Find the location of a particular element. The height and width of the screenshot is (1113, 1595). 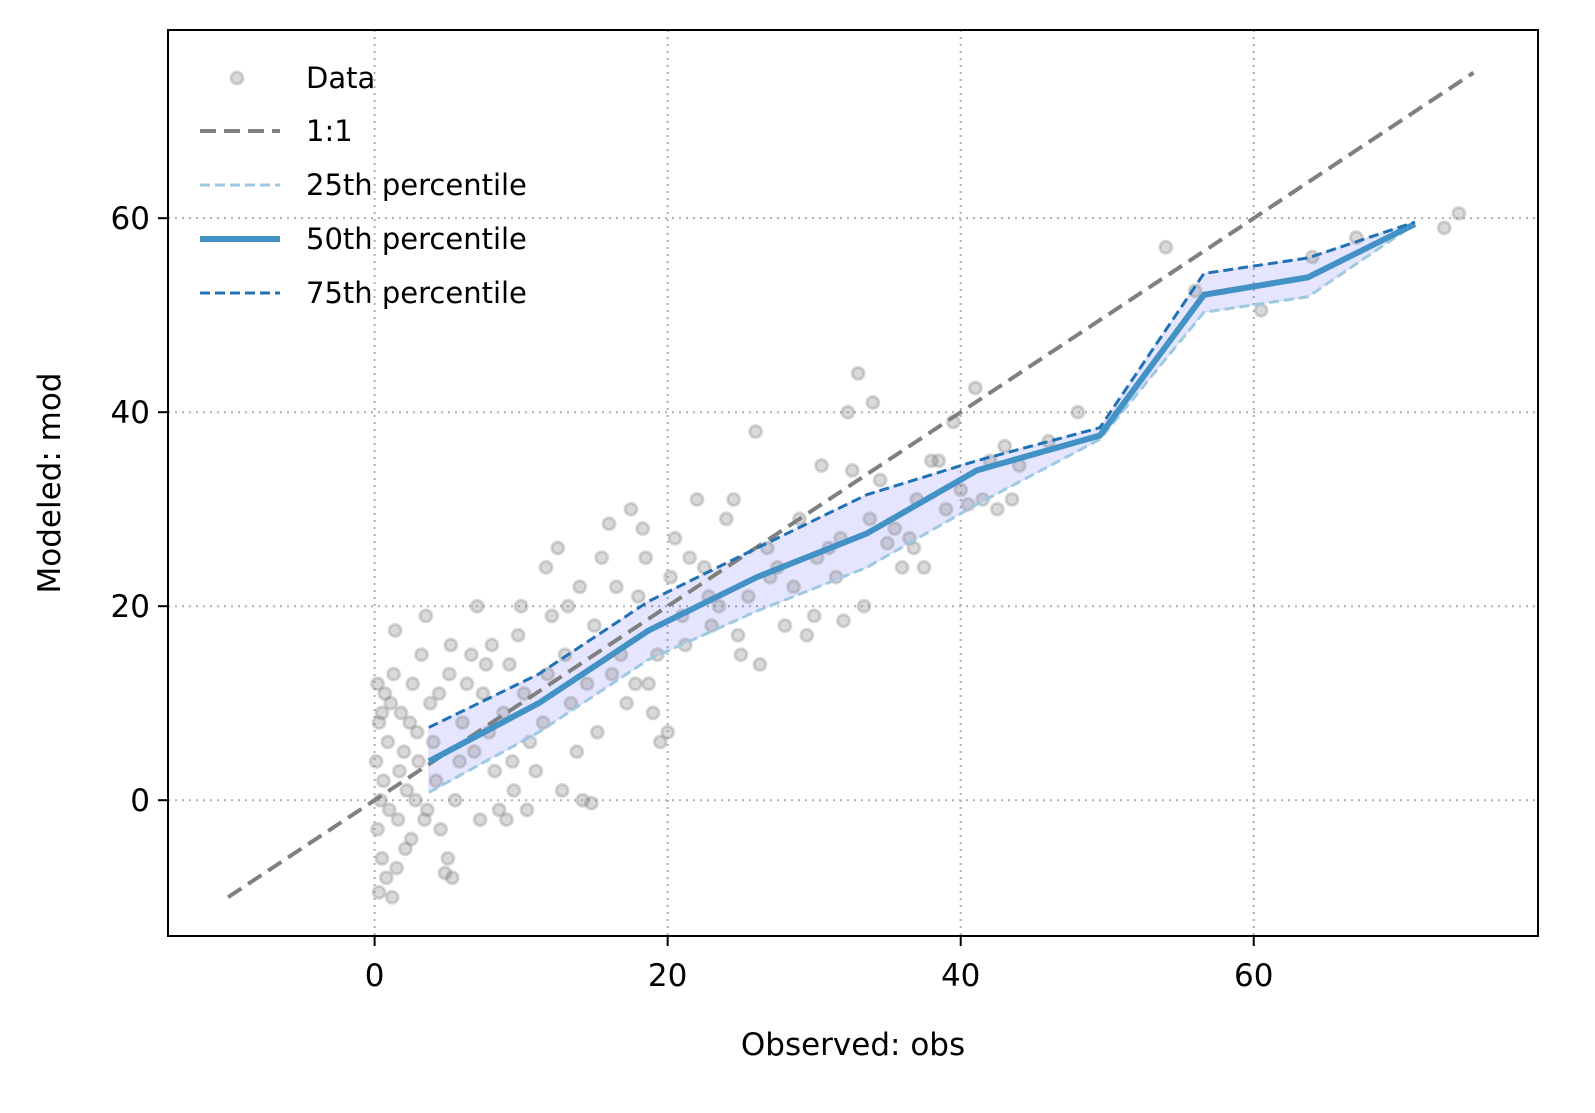

x-tick-label: 60 is located at coordinates (1253, 976).